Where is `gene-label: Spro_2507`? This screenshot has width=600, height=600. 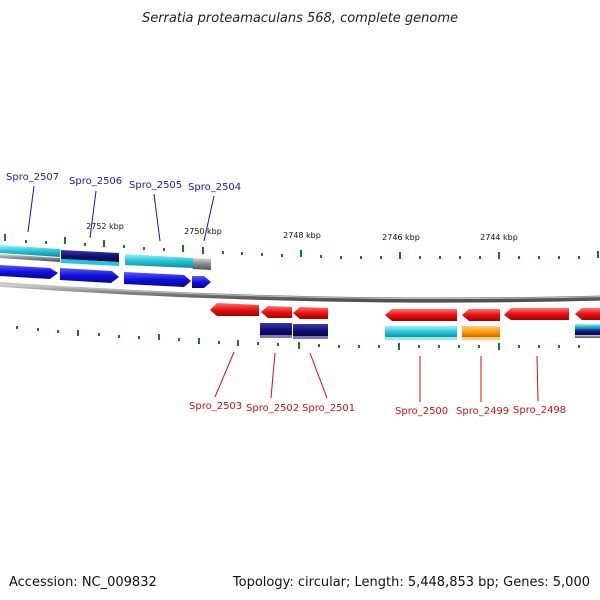
gene-label: Spro_2507 is located at coordinates (32, 177).